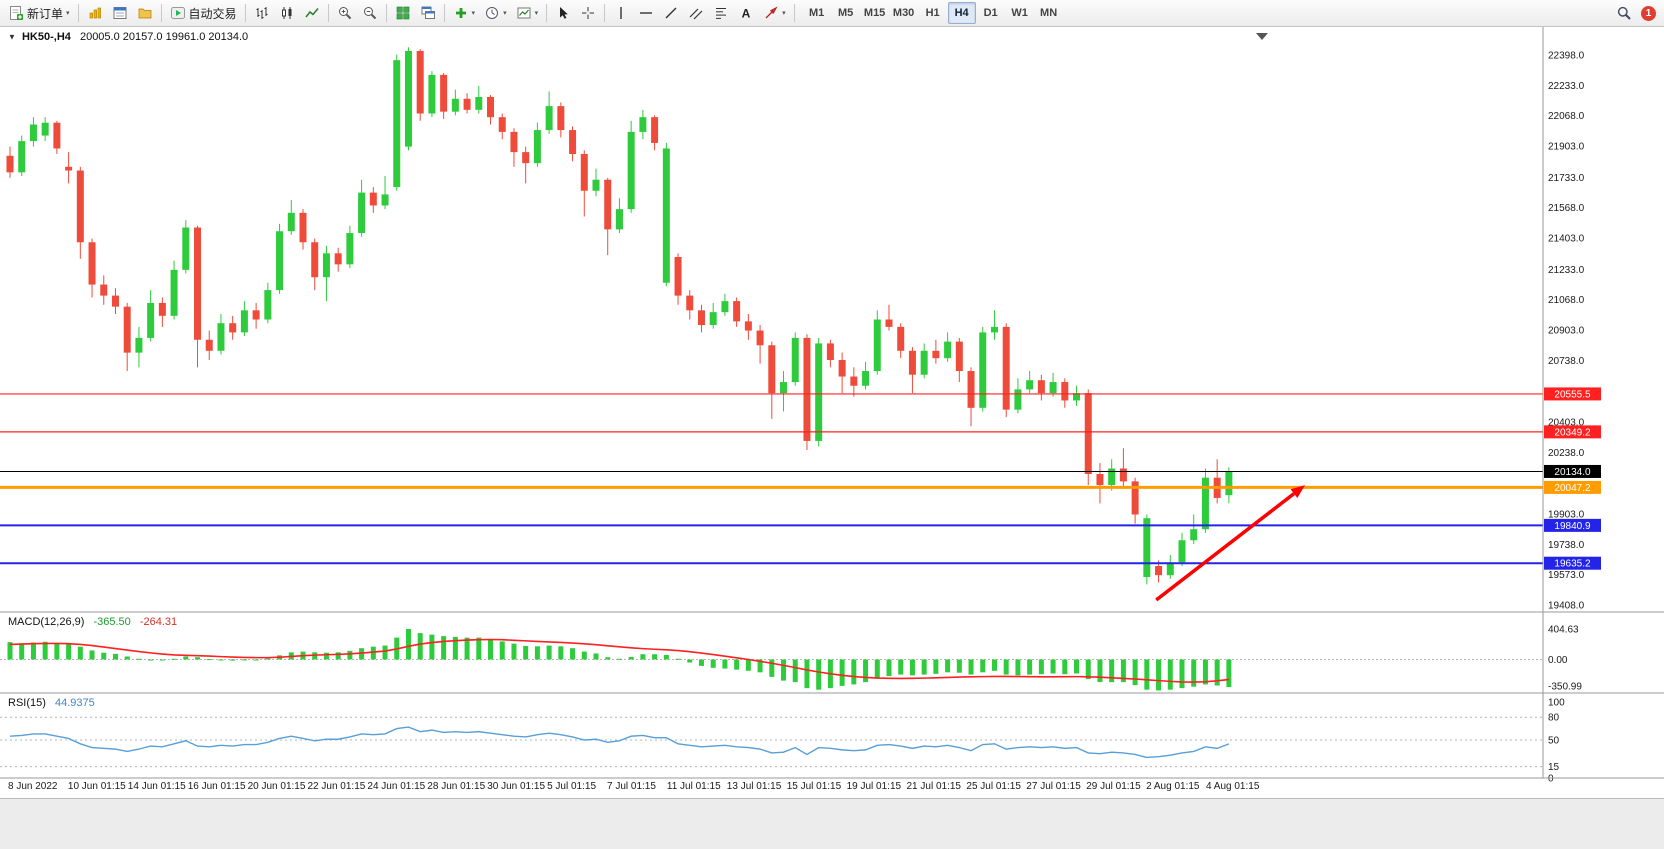 This screenshot has height=849, width=1664. I want to click on time-tick-label: 7 Jul 01:15, so click(631, 786).